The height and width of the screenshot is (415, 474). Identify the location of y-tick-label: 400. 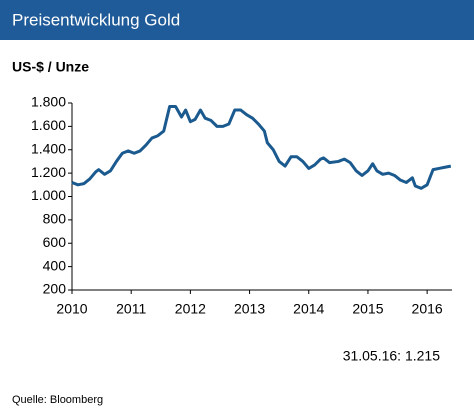
(55, 265).